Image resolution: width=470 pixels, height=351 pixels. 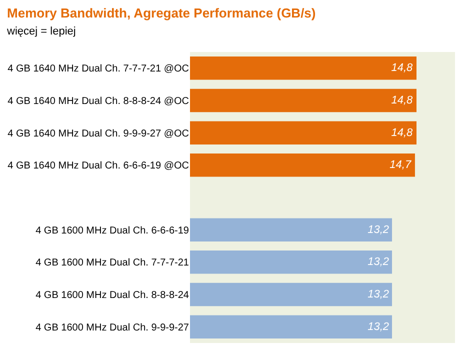 What do you see at coordinates (98, 166) in the screenshot?
I see `y-tick-label: 4 GB 1640 MHz Dual Ch. 6-6-6-19 @OC` at bounding box center [98, 166].